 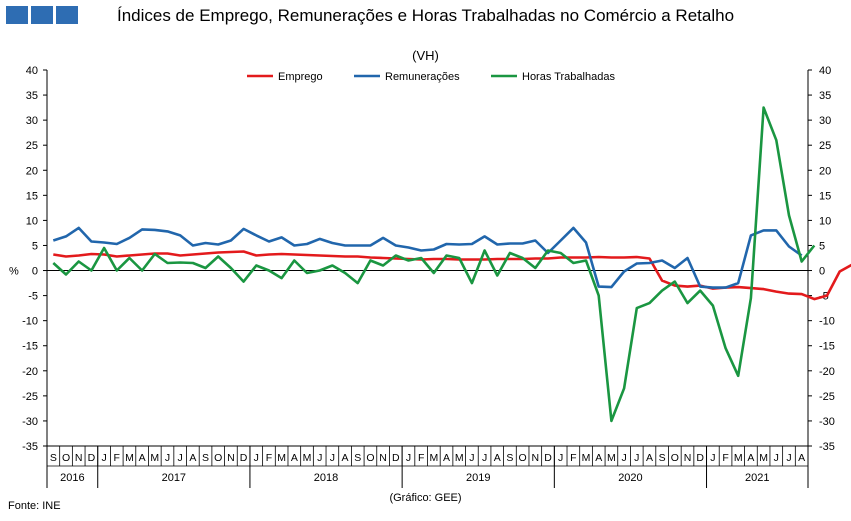 What do you see at coordinates (14, 272) in the screenshot?
I see `y-axis-label: %` at bounding box center [14, 272].